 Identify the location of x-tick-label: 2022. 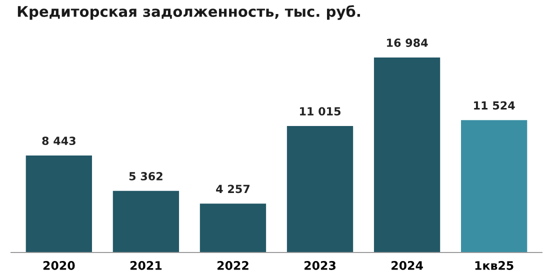
(232, 265).